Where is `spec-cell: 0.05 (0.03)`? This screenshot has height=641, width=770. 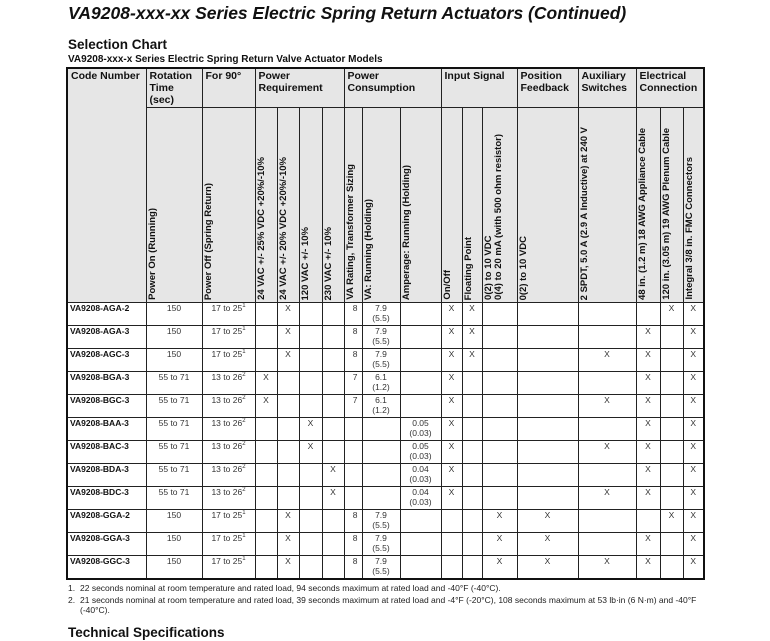 spec-cell: 0.05 (0.03) is located at coordinates (420, 429).